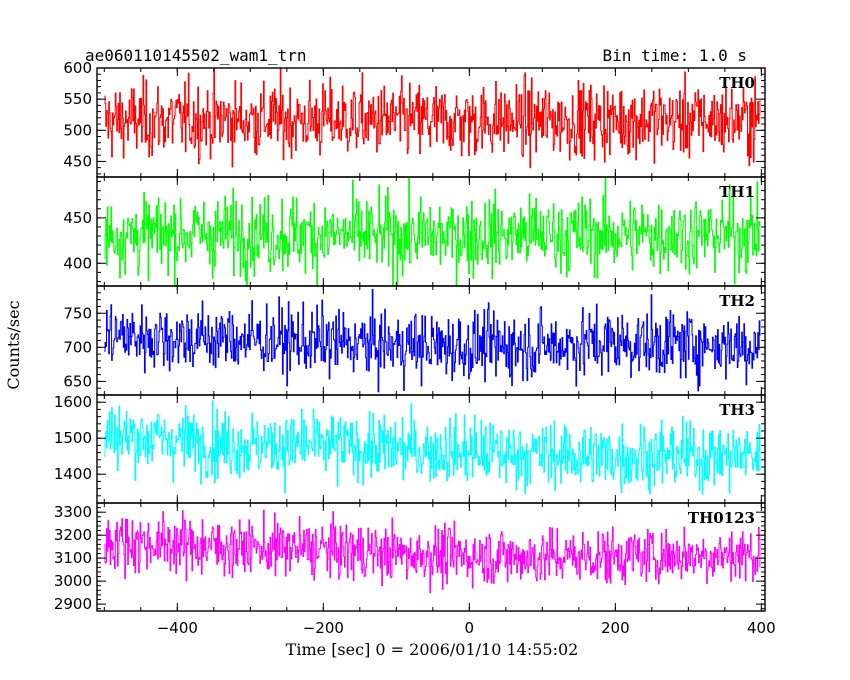  I want to click on y-tick-label: 400, so click(77, 263).